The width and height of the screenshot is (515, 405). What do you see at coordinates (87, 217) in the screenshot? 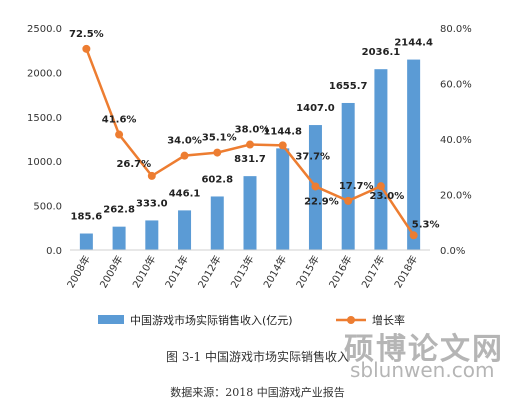
I see `bar-data-label: 185.6` at bounding box center [87, 217].